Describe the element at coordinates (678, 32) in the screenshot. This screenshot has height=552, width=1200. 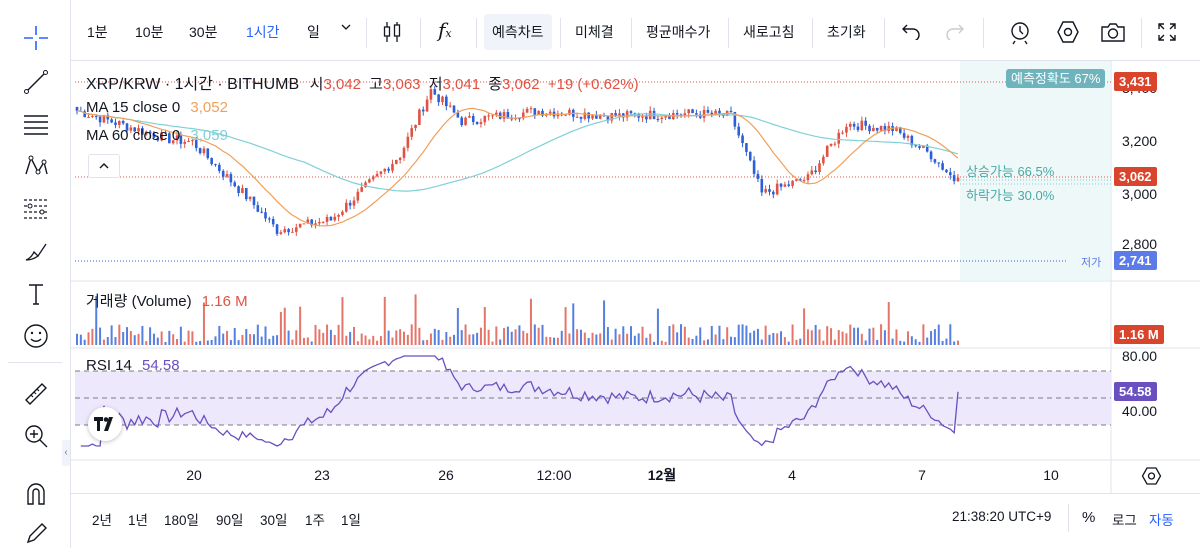
I see `avg-buy-price-button: 평균매수가` at that location.